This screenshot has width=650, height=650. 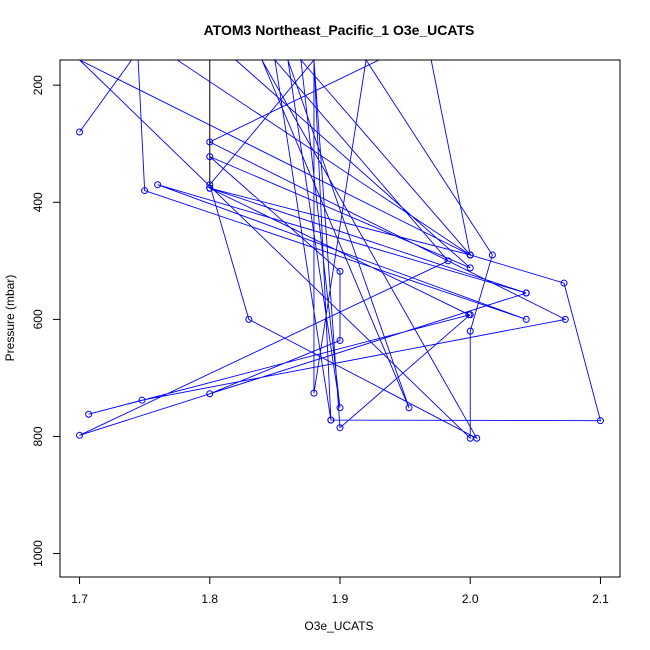 What do you see at coordinates (209, 599) in the screenshot?
I see `x-tick-label: 1.8` at bounding box center [209, 599].